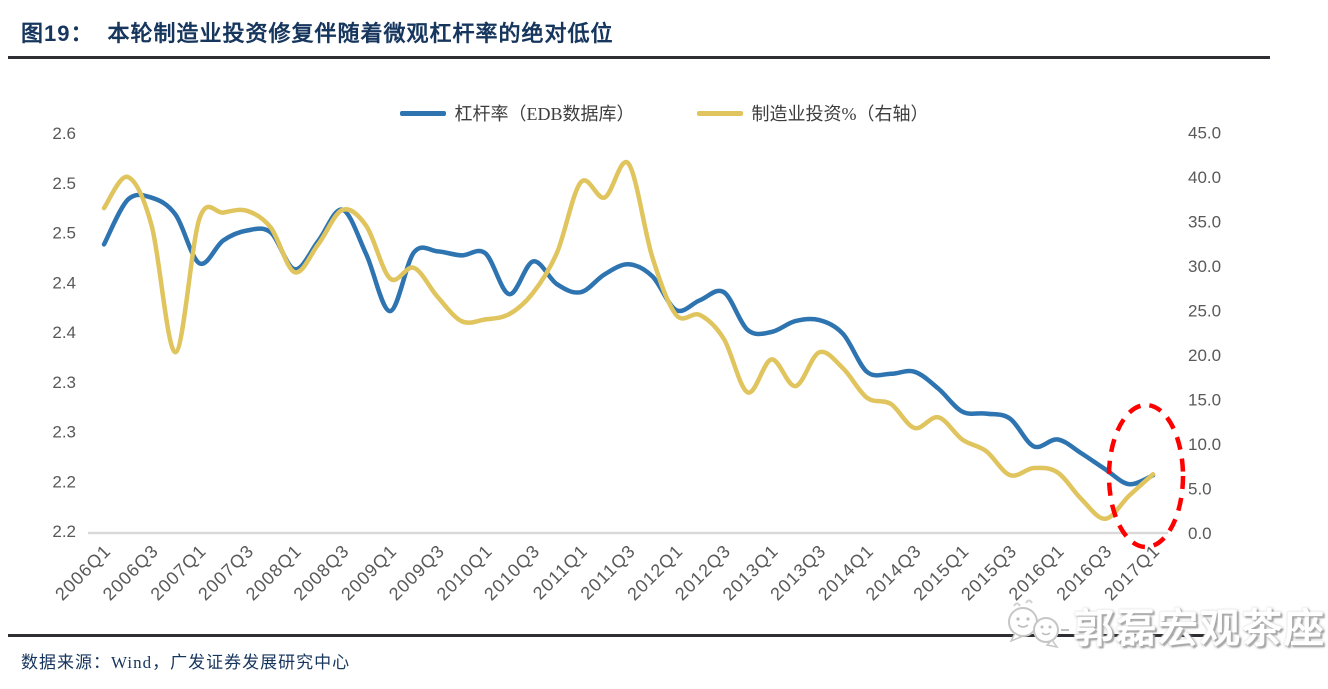  Describe the element at coordinates (1204, 355) in the screenshot. I see `y-axis-right-label: 20.0` at that location.